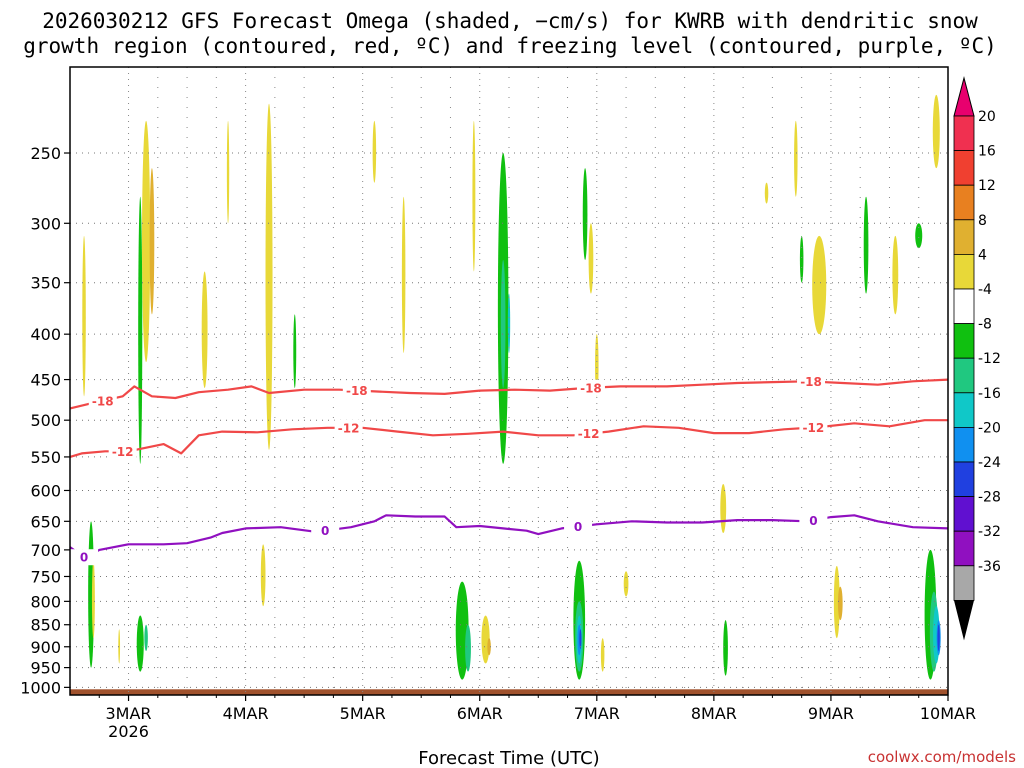 This screenshot has width=1024, height=768. Describe the element at coordinates (40, 687) in the screenshot. I see `y-tick-label: 1000` at that location.